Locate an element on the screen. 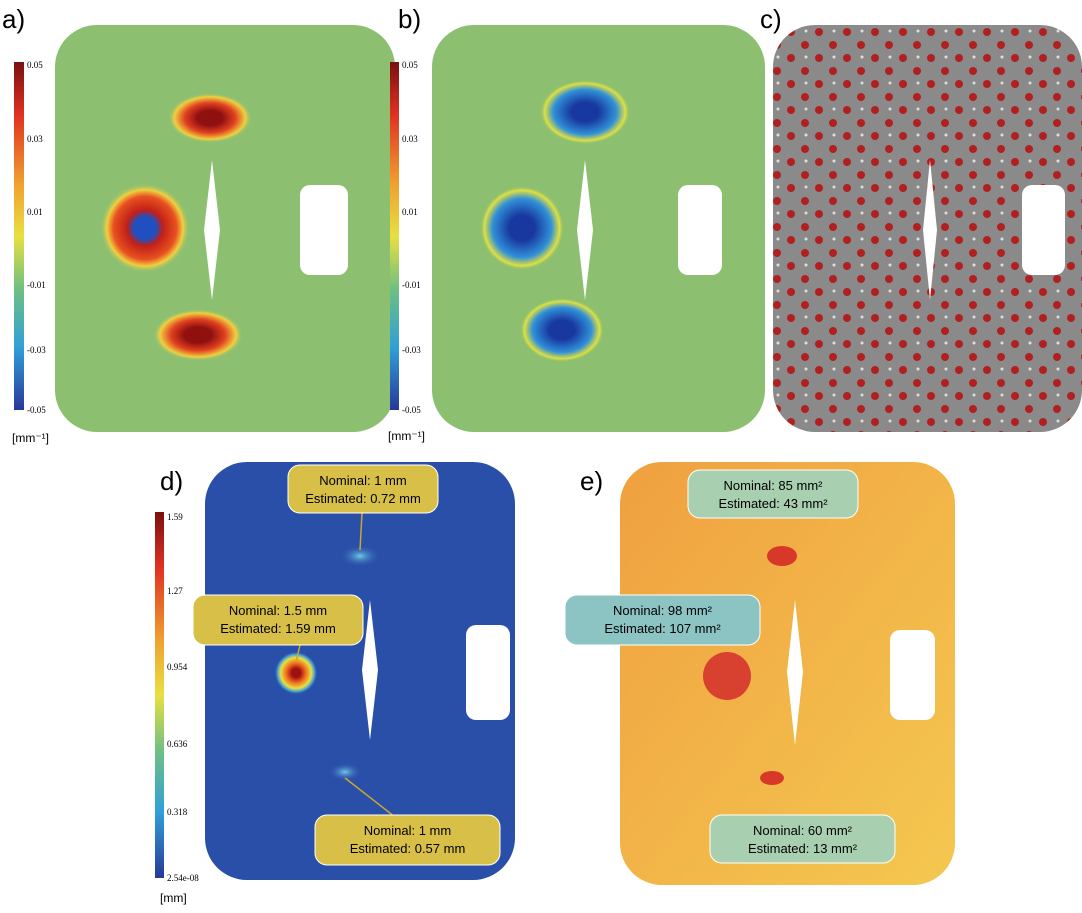 This screenshot has width=1082, height=913. annotation-text: Estimated: 43 mm² is located at coordinates (773, 503).